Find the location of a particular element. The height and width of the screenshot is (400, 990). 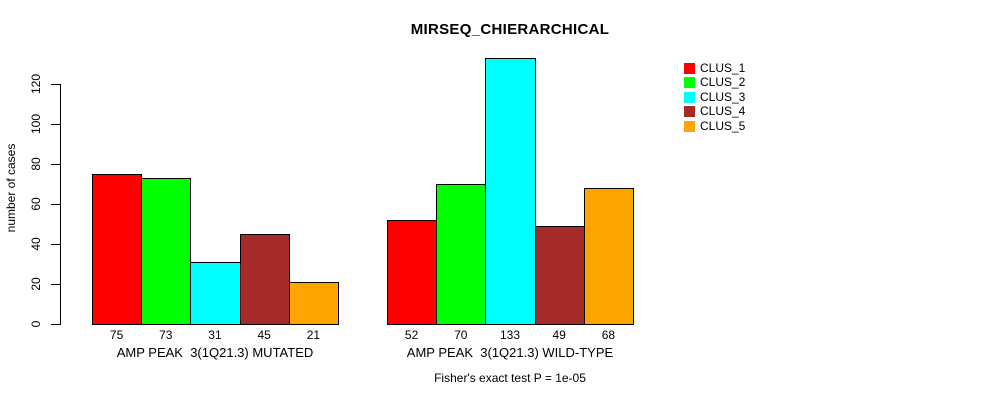

bar-value-label: 68 is located at coordinates (608, 335).